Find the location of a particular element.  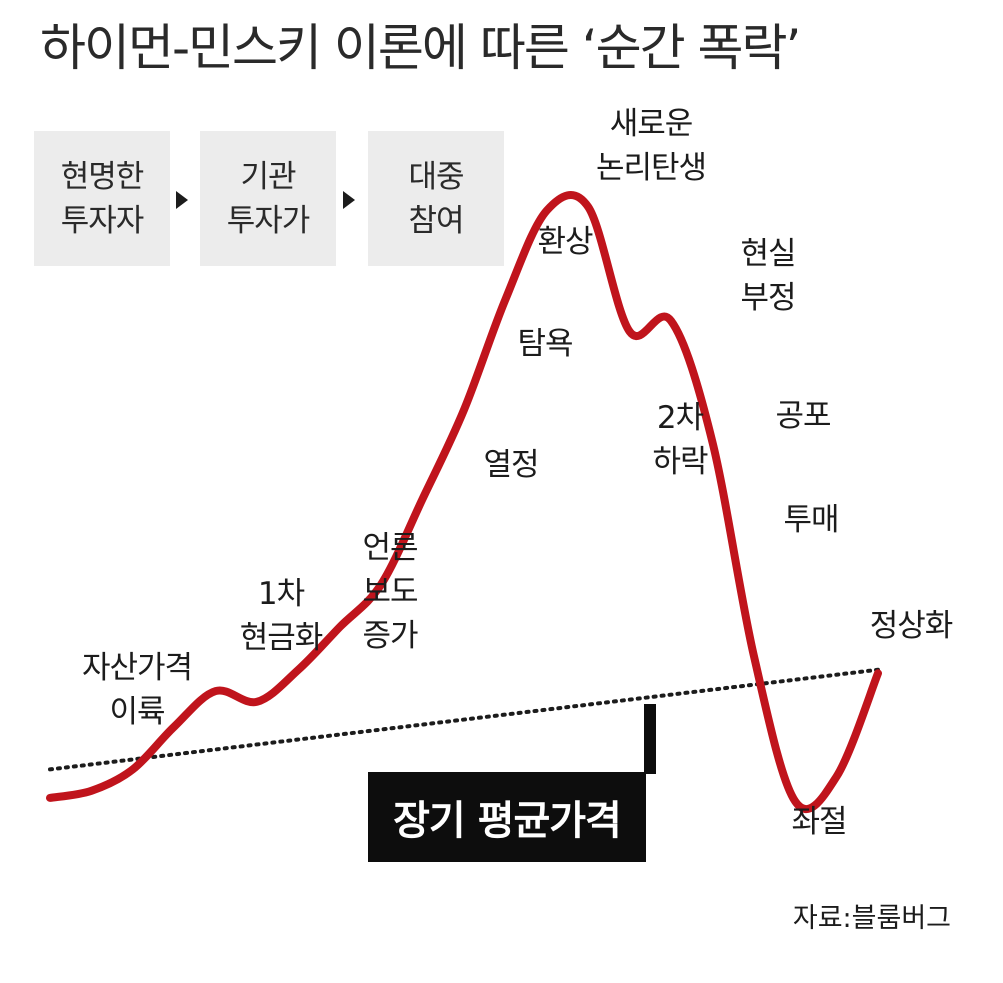

long-term-average-line is located at coordinates (464, 719).